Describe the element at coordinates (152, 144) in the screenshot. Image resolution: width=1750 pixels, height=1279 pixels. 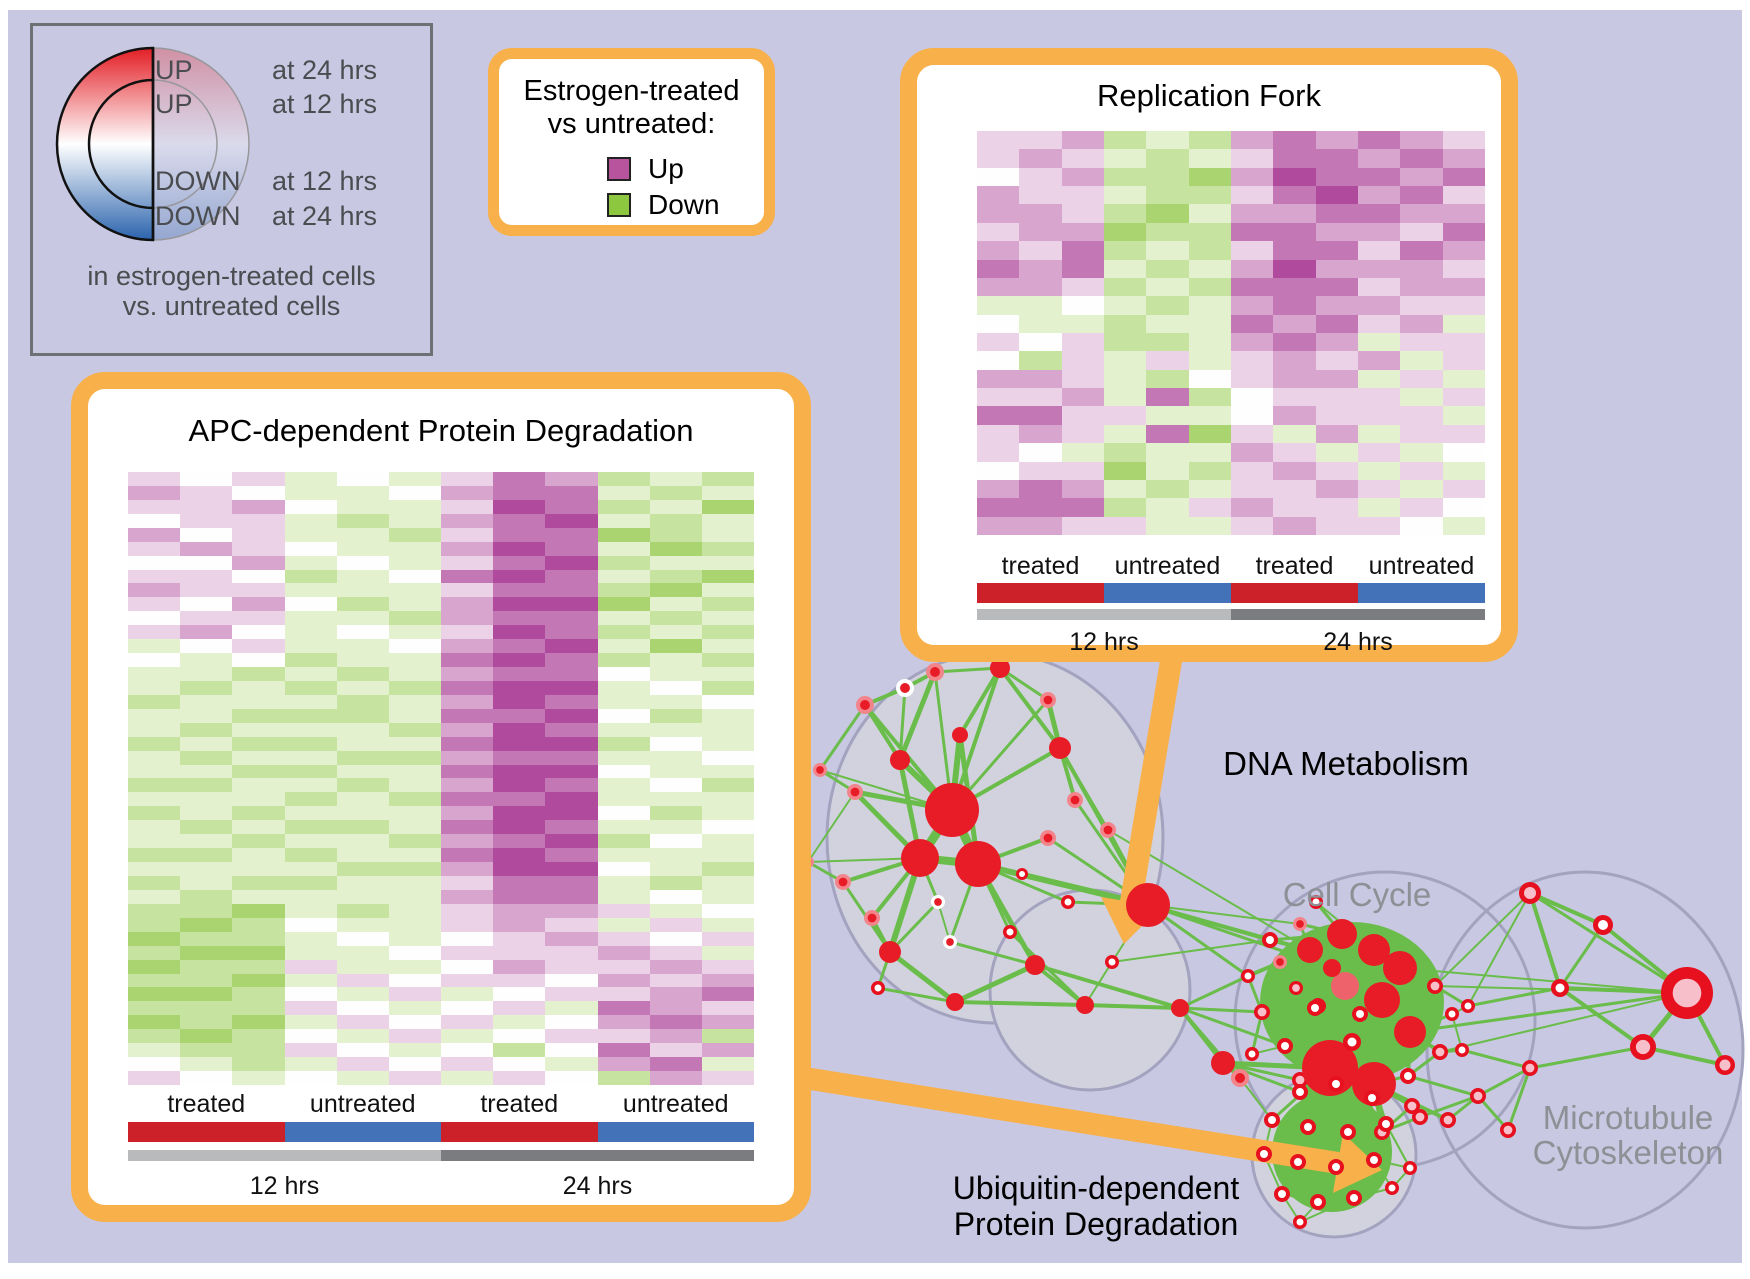
I see `gradient-ring-diagram` at that location.